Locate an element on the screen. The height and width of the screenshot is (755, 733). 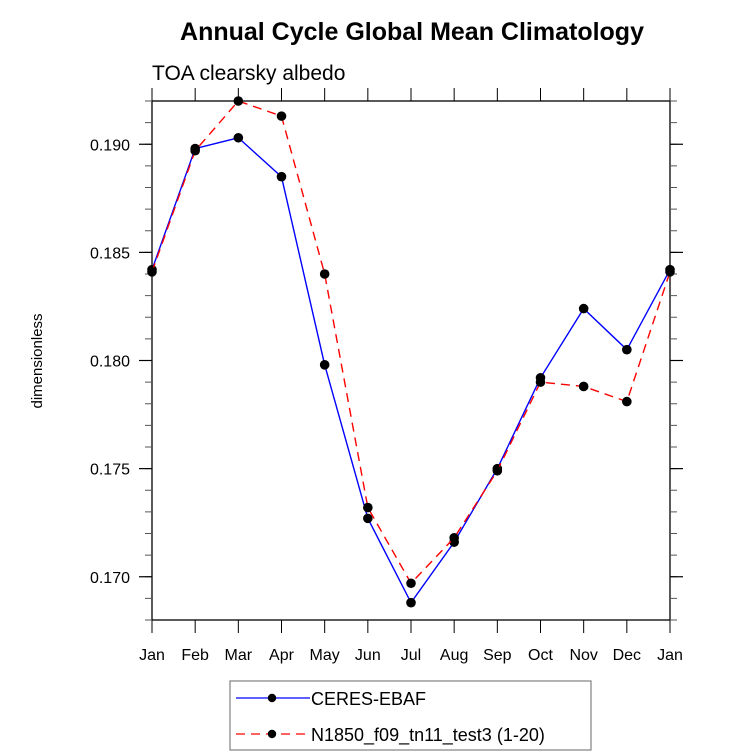
x-tick-label: Jun is located at coordinates (368, 655).